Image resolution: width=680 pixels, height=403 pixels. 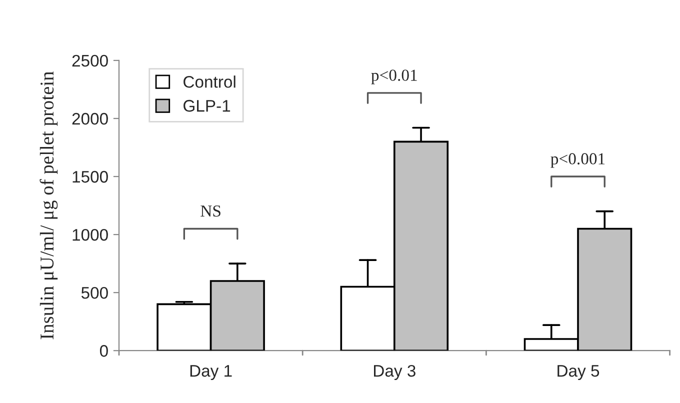 What do you see at coordinates (90, 234) in the screenshot?
I see `y-tick-label: 1000` at bounding box center [90, 234].